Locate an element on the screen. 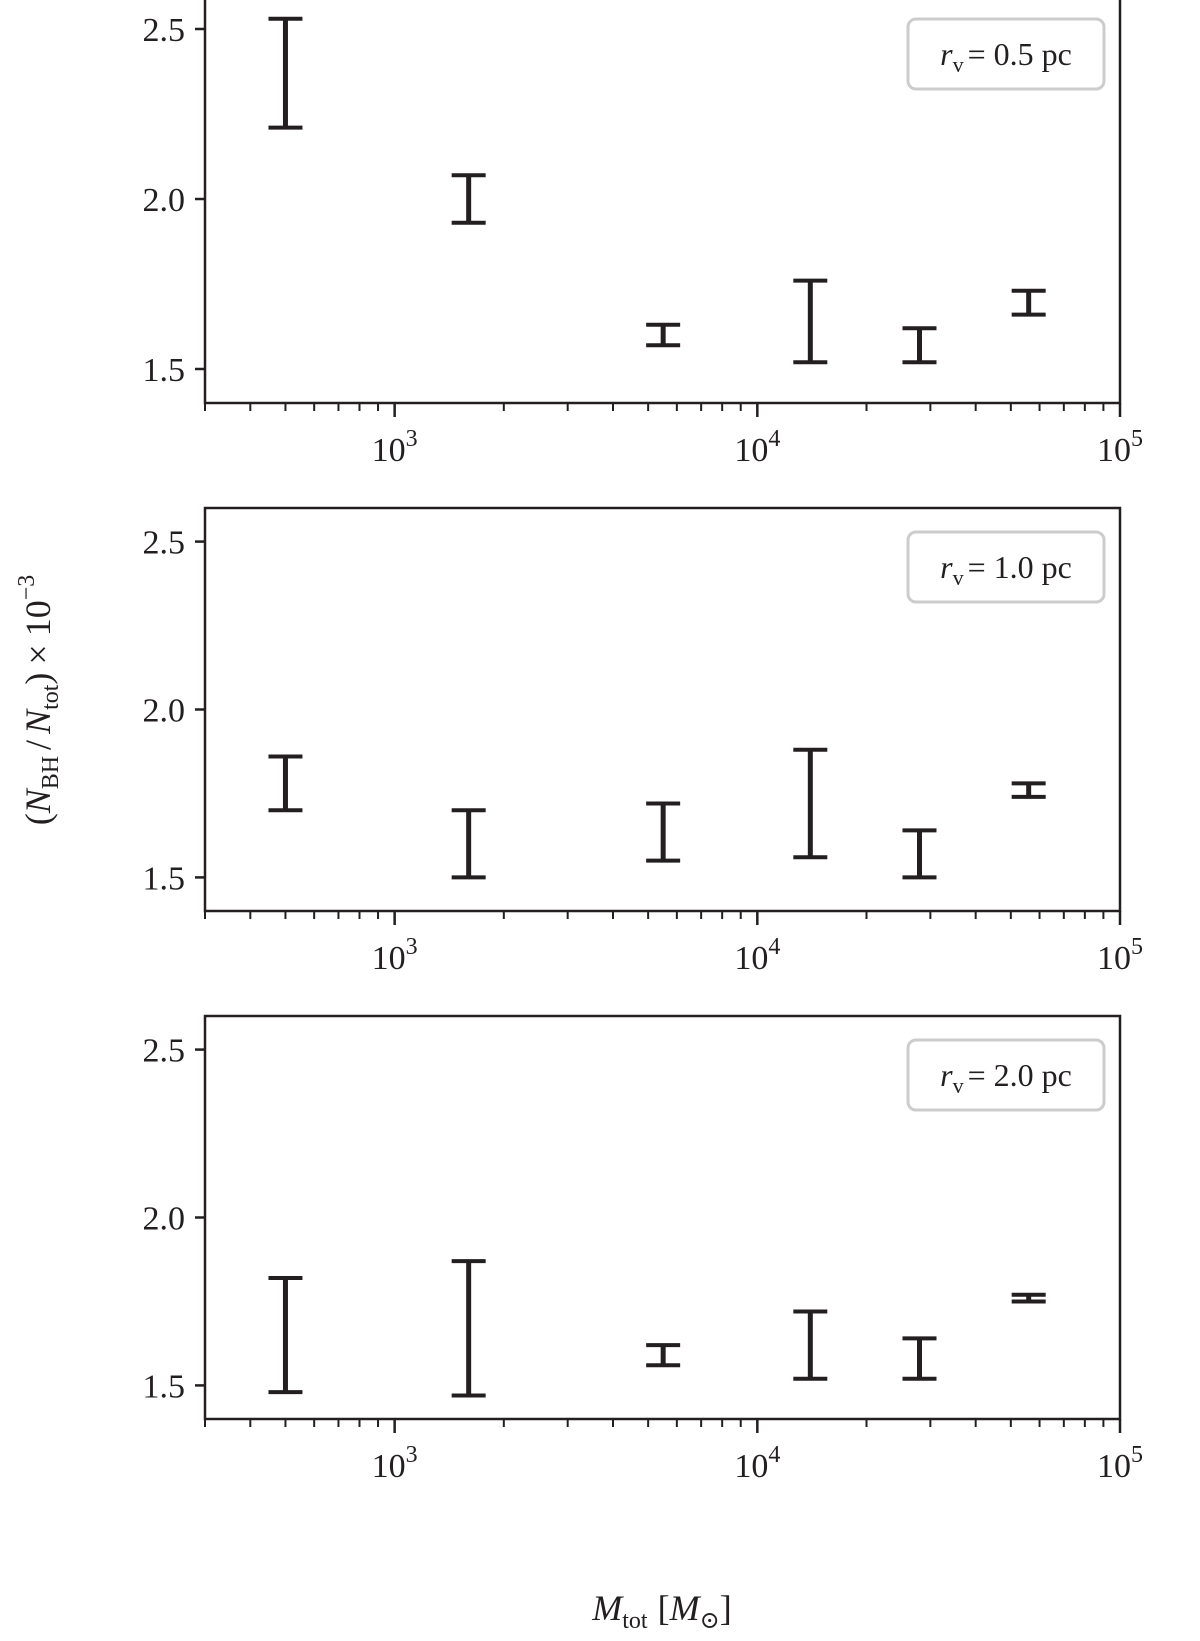 This screenshot has width=1200, height=1641. legend-label: rv = 1.0 pc is located at coordinates (1006, 569).